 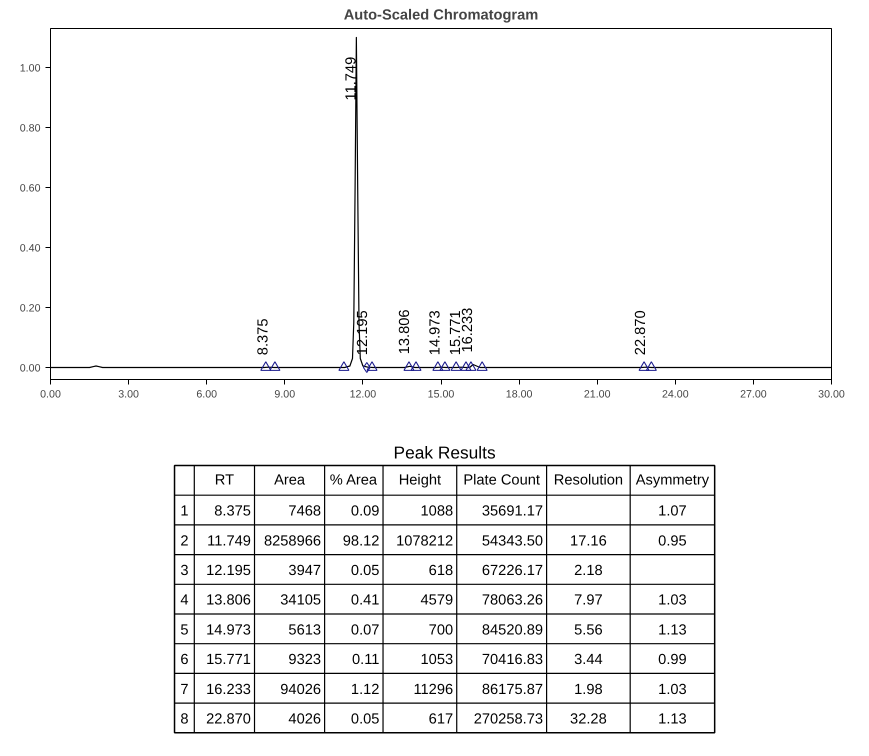 What do you see at coordinates (228, 570) in the screenshot?
I see `data-label: 12.195` at bounding box center [228, 570].